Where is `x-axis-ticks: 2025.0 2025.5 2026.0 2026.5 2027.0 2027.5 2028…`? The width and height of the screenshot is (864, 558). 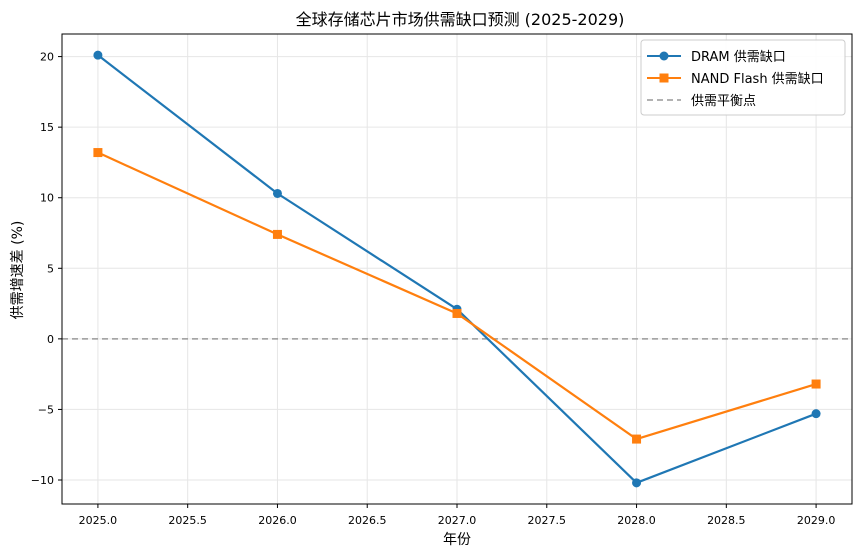 x-axis-ticks: 2025.0 2025.5 2026.0 2026.5 2027.0 2027.5 2028… is located at coordinates (457, 515).